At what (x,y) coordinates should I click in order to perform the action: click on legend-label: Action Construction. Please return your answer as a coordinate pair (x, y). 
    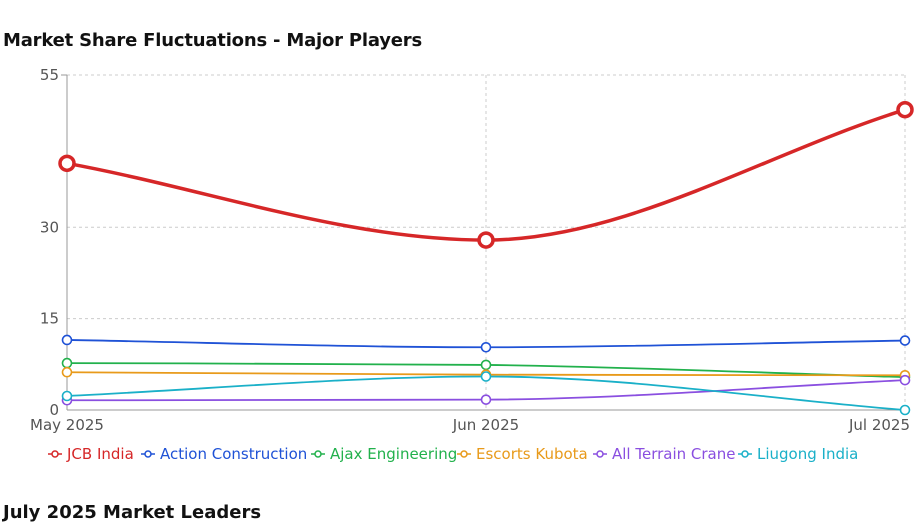
    Looking at the image, I should click on (233, 454).